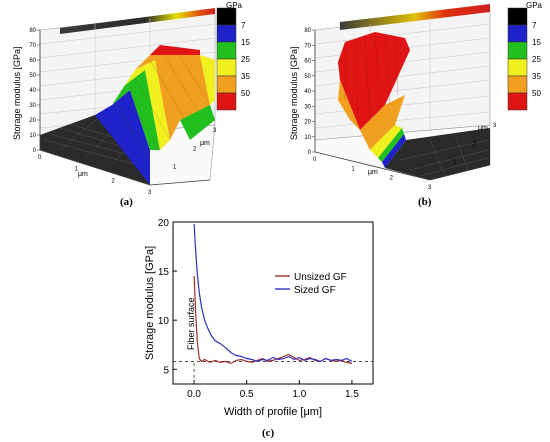  Describe the element at coordinates (137, 21) in the screenshot. I see `panel-a-top-projection` at that location.